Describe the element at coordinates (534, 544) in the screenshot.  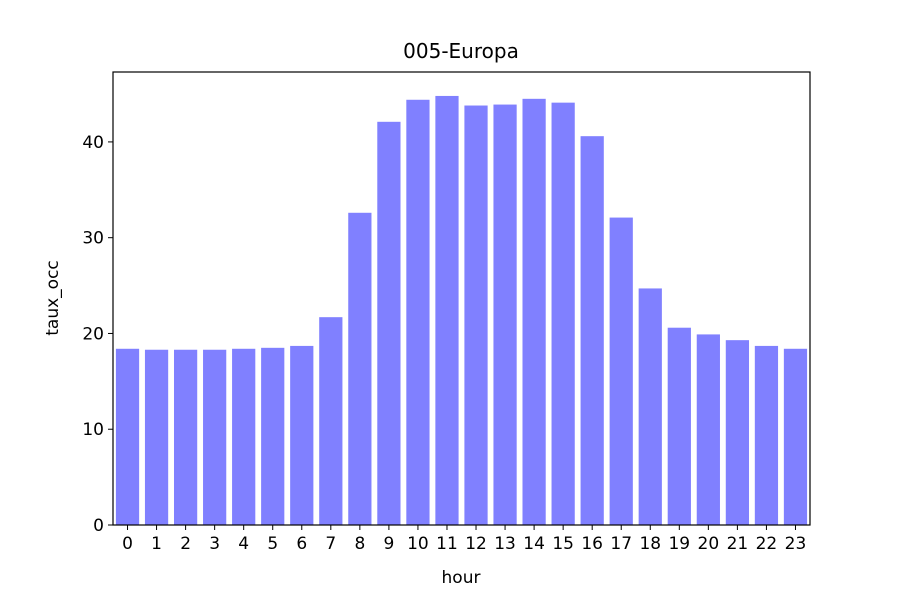
I see `x-tick-label: 14` at that location.